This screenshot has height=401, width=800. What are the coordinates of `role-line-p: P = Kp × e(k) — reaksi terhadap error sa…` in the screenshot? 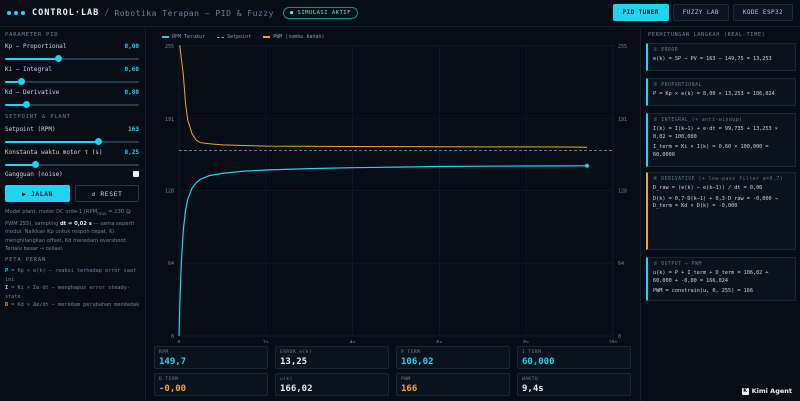 It's located at (71, 275).